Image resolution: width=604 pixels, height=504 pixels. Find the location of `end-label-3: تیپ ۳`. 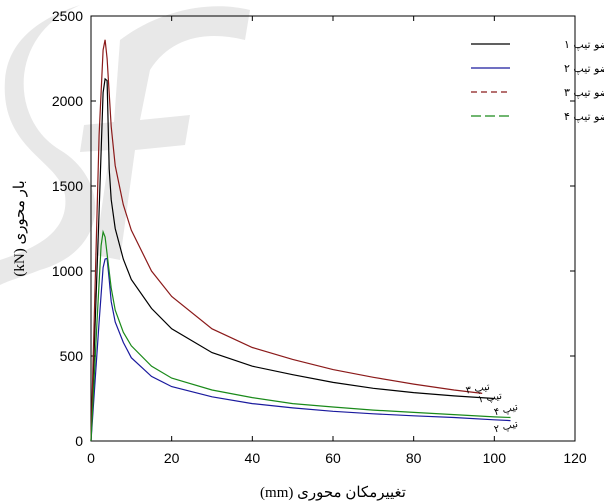

end-label-3: تیپ ۳ is located at coordinates (478, 388).